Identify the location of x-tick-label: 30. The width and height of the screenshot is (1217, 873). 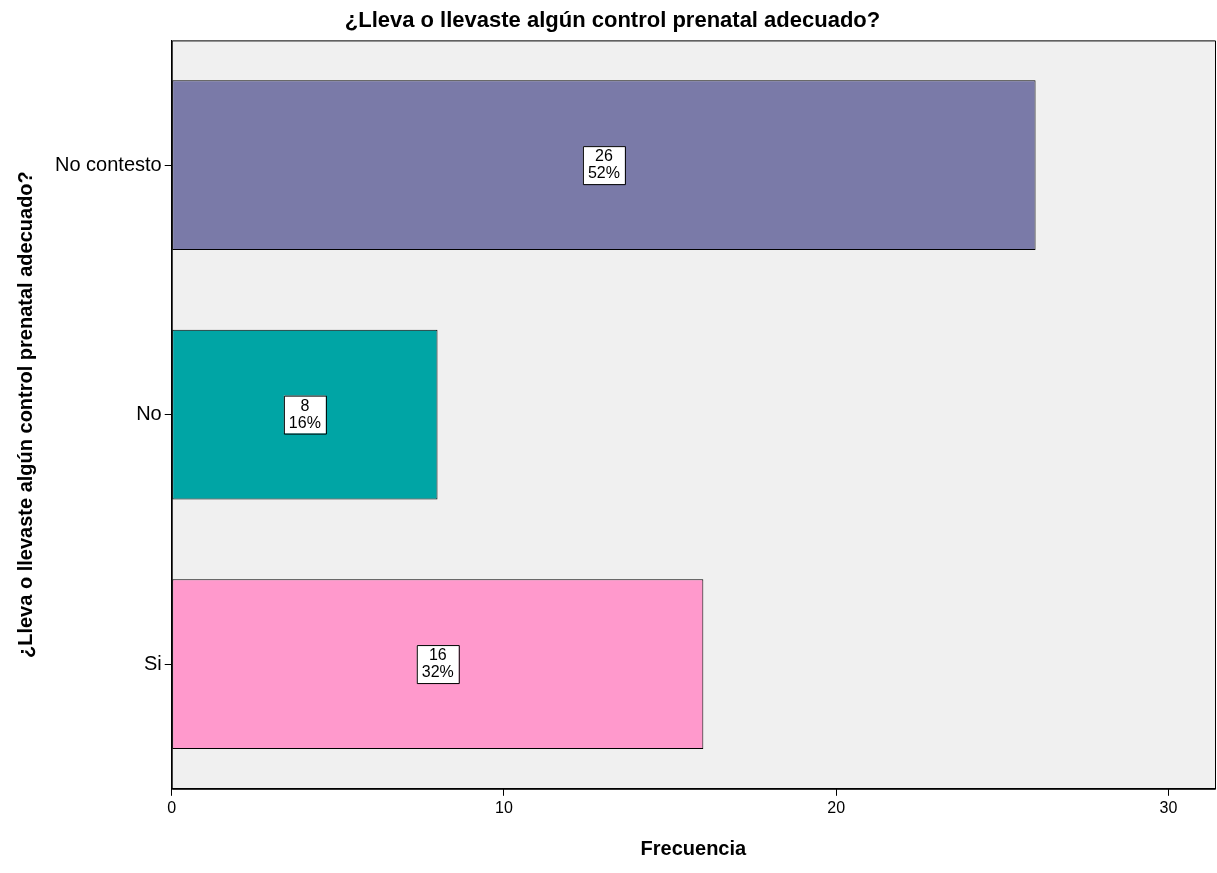
(1168, 807).